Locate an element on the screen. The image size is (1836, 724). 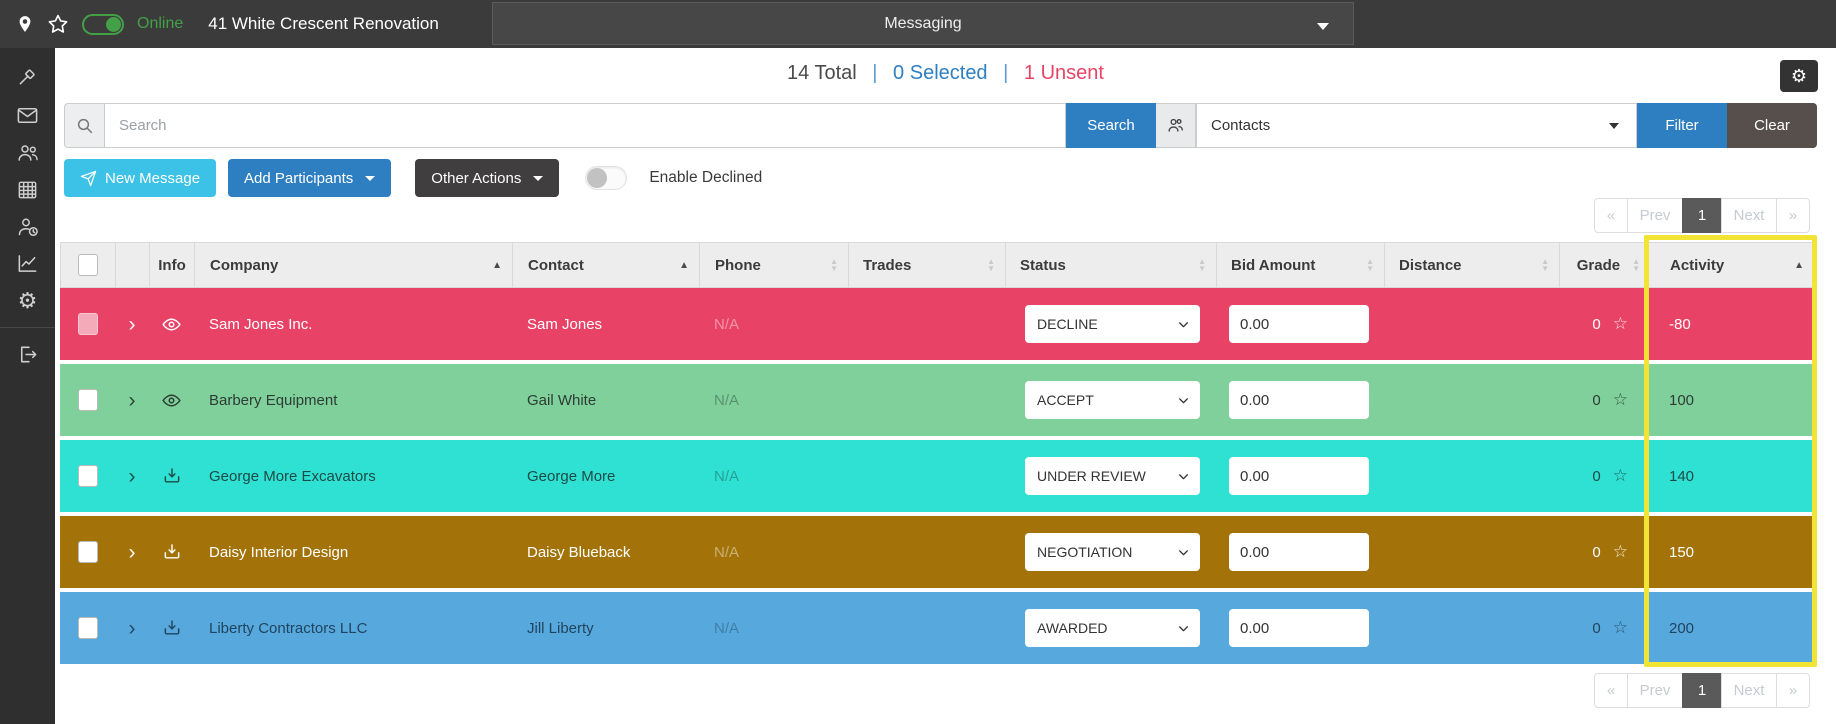
sidebar-item-team is located at coordinates (27, 152).